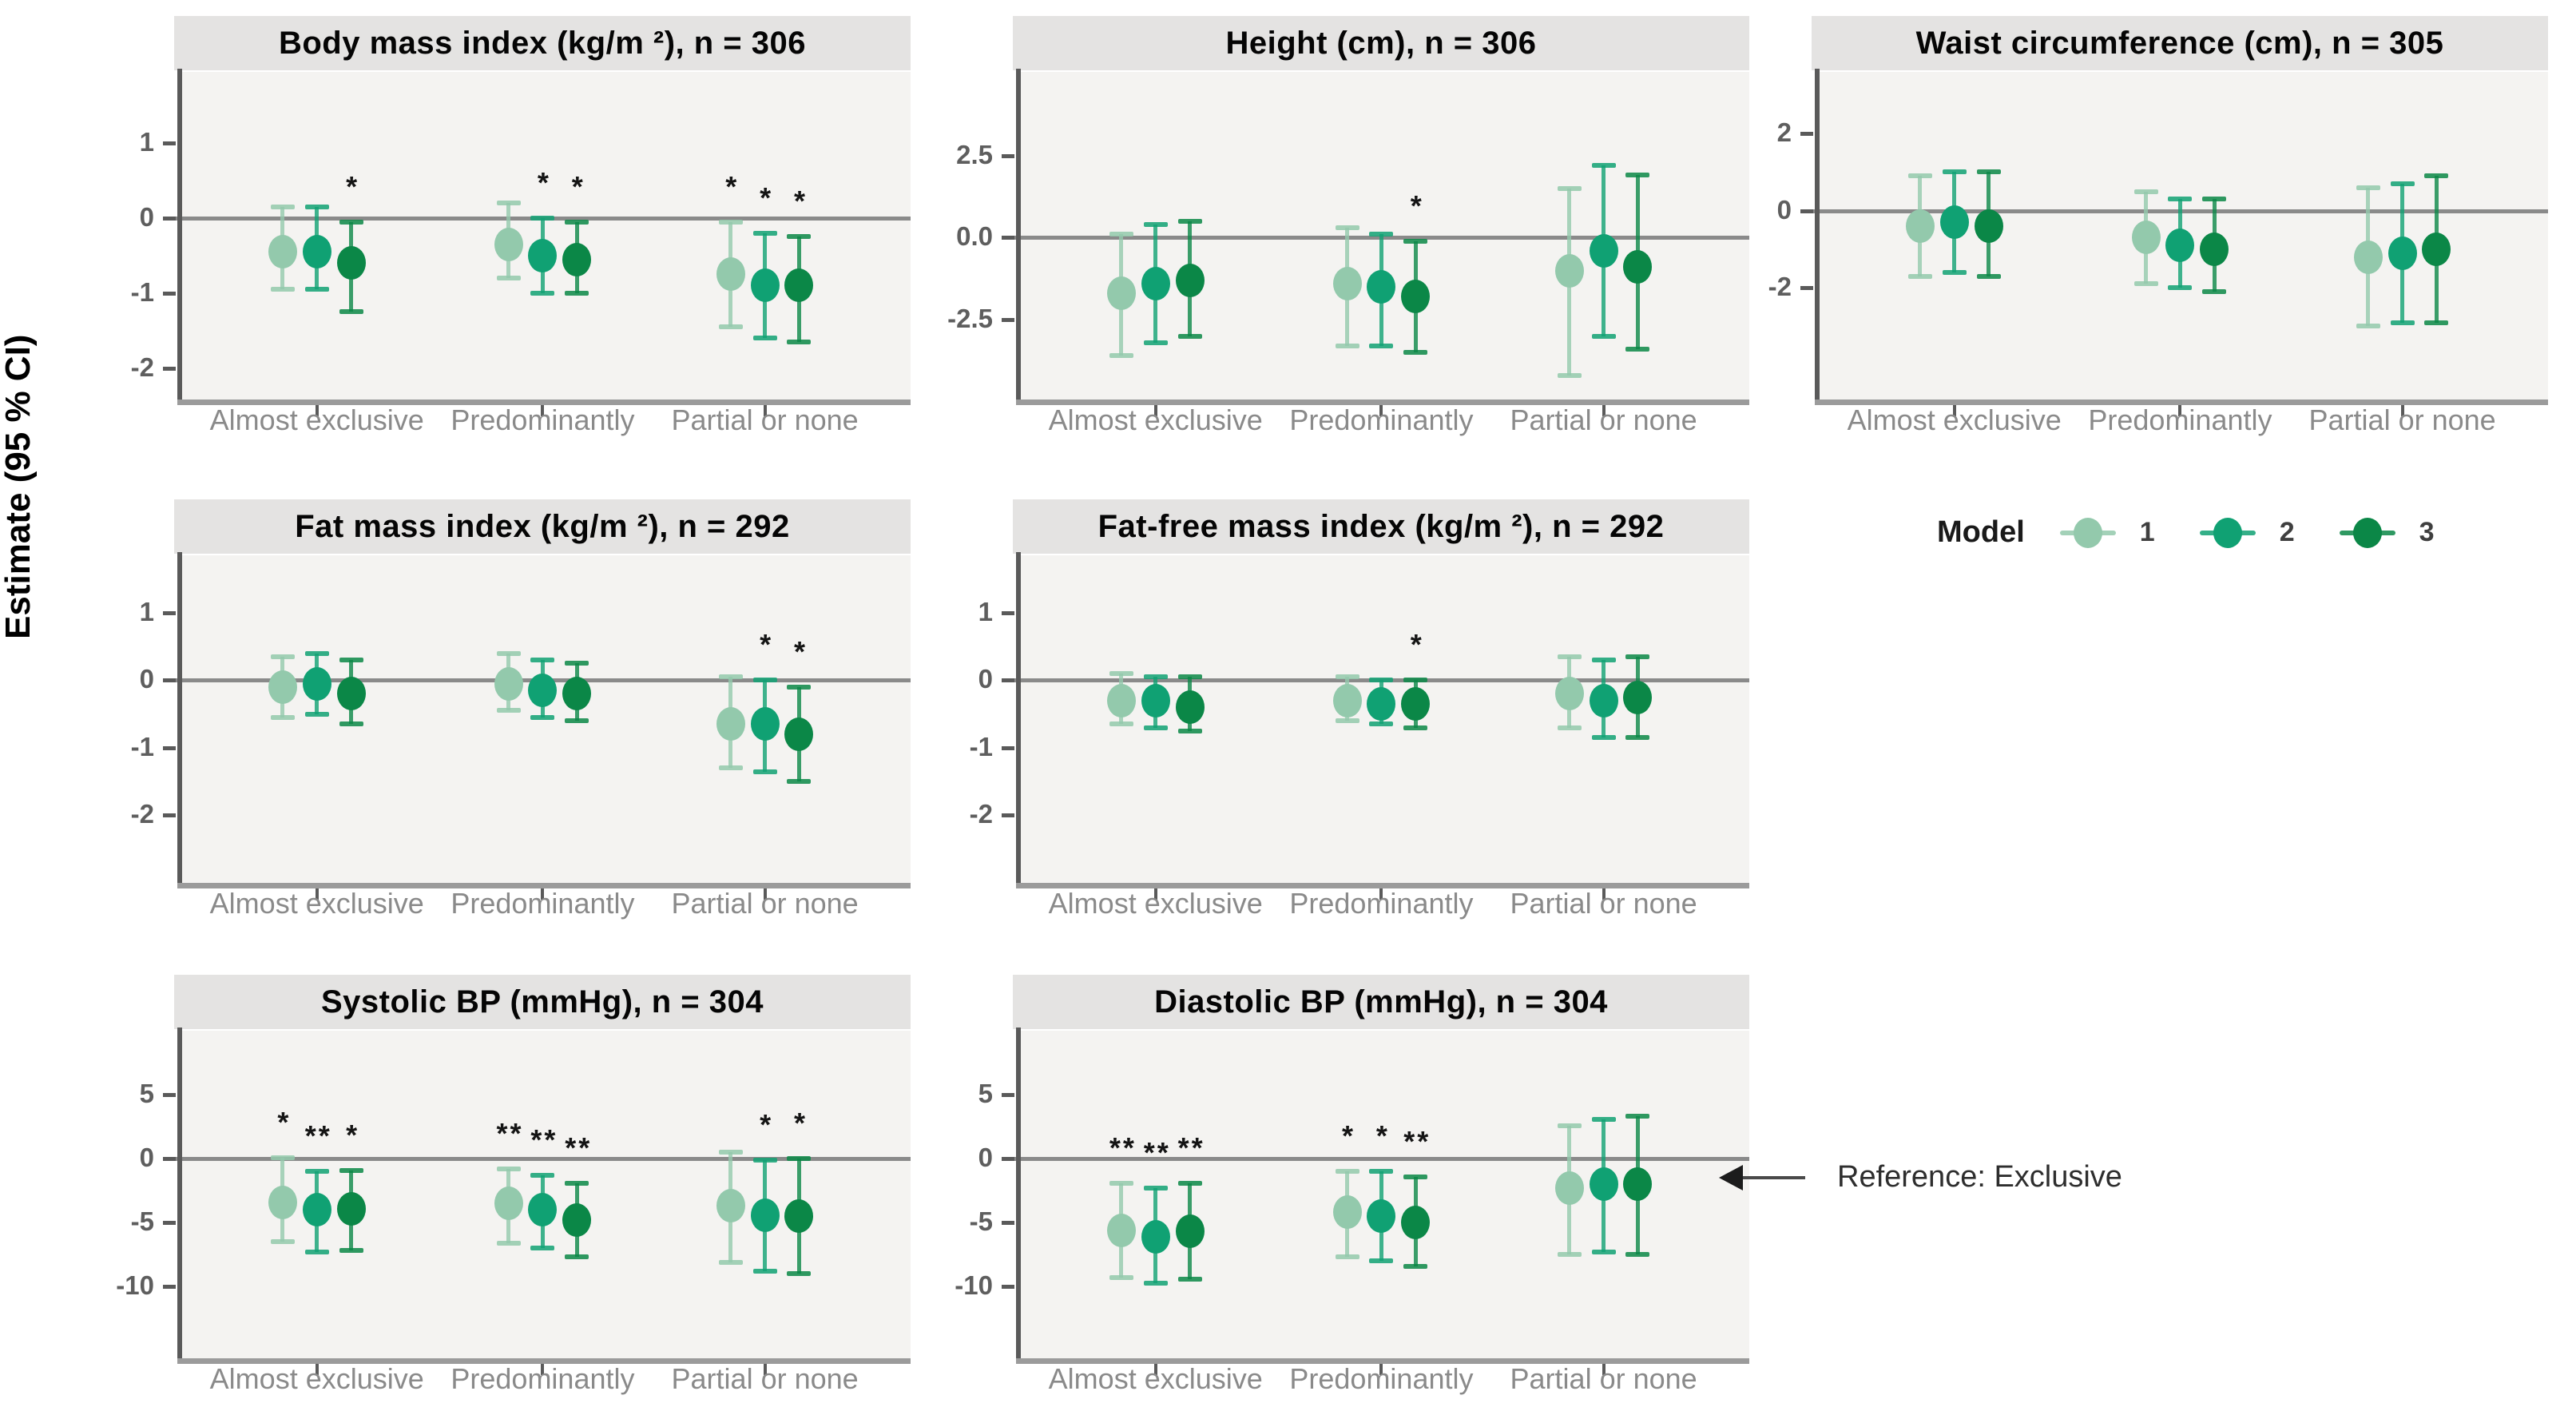 The height and width of the screenshot is (1423, 2576). I want to click on panel-title: Fat-free mass index (kg/m ²), n = 292, so click(1381, 526).